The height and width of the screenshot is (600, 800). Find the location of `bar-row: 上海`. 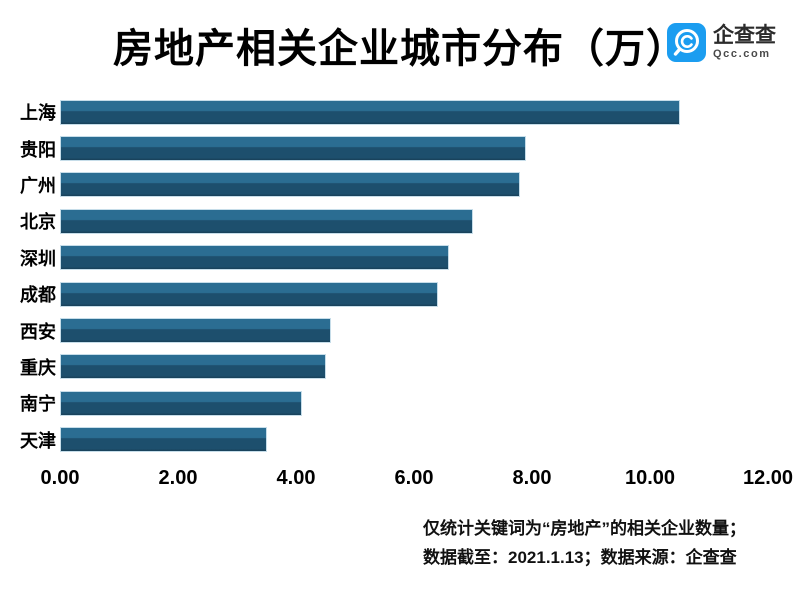

bar-row: 上海 is located at coordinates (400, 112).